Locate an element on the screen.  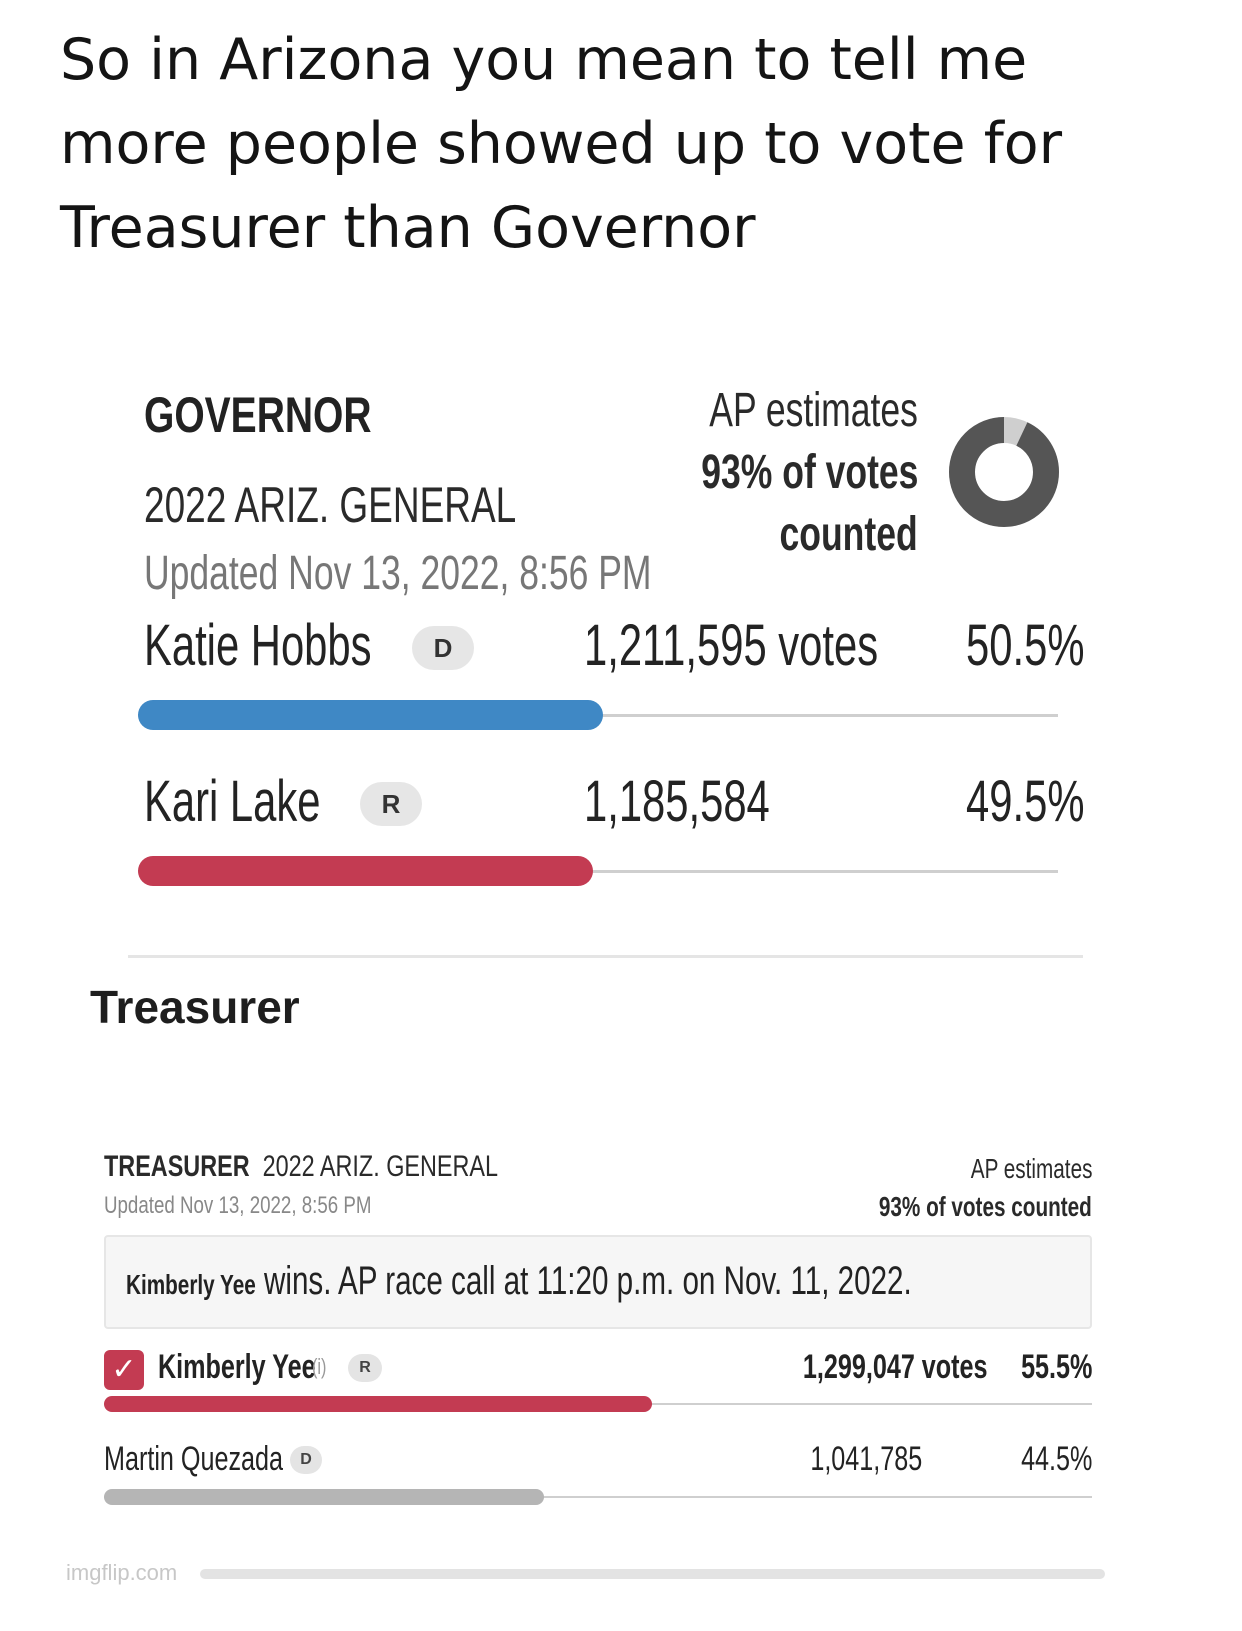
incumbent-mark: (i) is located at coordinates (319, 1366).